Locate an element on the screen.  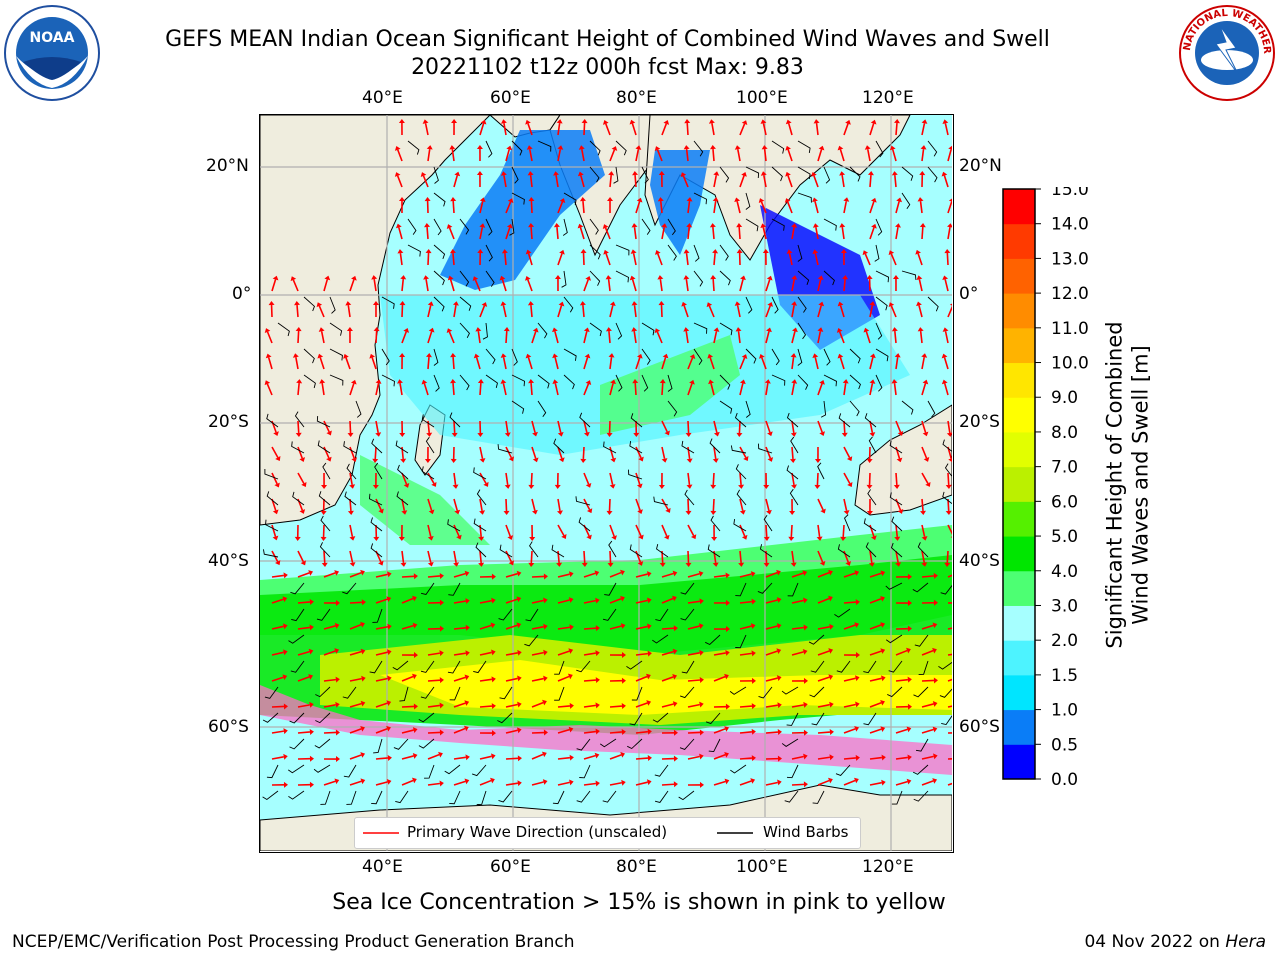
lat-tick-right: 20°S is located at coordinates (979, 422).